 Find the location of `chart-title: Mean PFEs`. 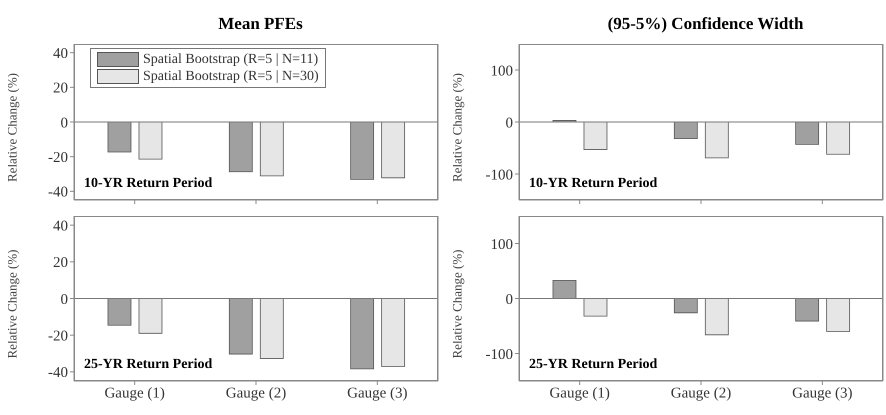

chart-title: Mean PFEs is located at coordinates (260, 24).